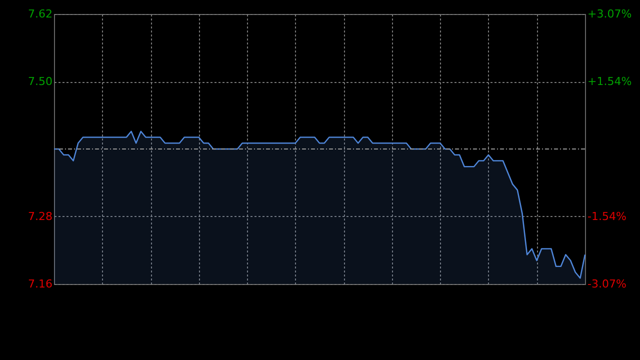 This screenshot has width=640, height=360. Describe the element at coordinates (607, 217) in the screenshot. I see `y2-tick-label: -1.54%` at that location.